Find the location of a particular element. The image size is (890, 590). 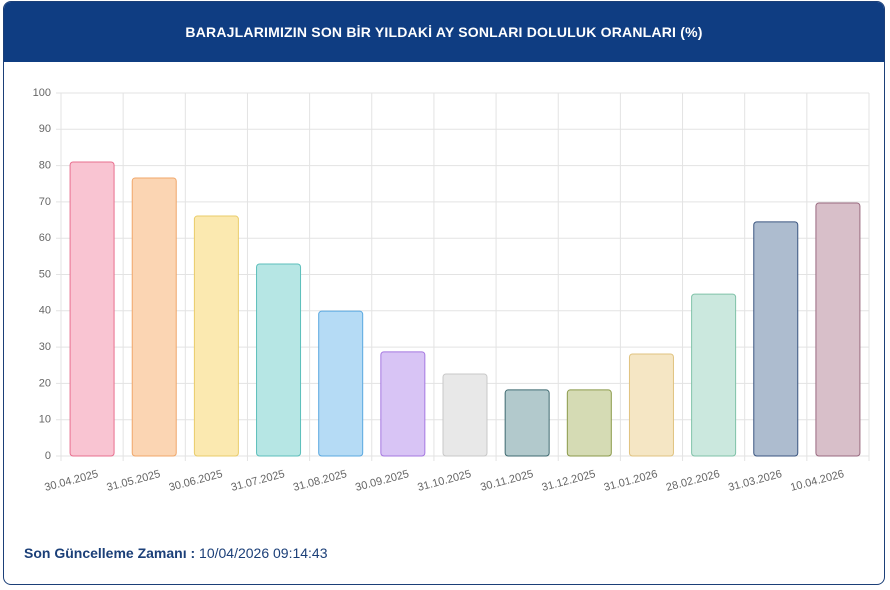

x-tick-label: 30.11.2025 is located at coordinates (507, 481).